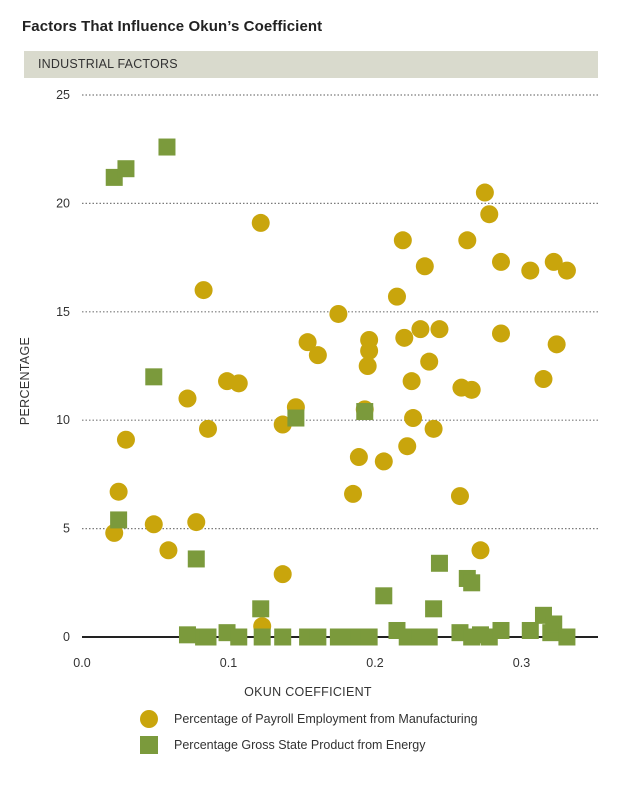  I want to click on legend-circle-marker, so click(149, 719).